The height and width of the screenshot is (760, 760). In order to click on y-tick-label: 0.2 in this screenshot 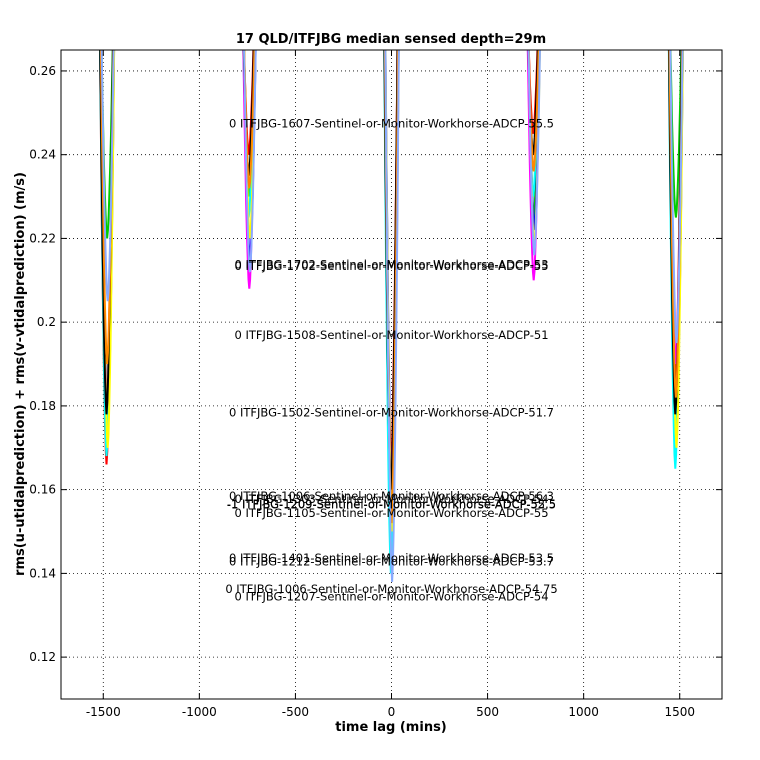, I will do `click(46, 322)`.